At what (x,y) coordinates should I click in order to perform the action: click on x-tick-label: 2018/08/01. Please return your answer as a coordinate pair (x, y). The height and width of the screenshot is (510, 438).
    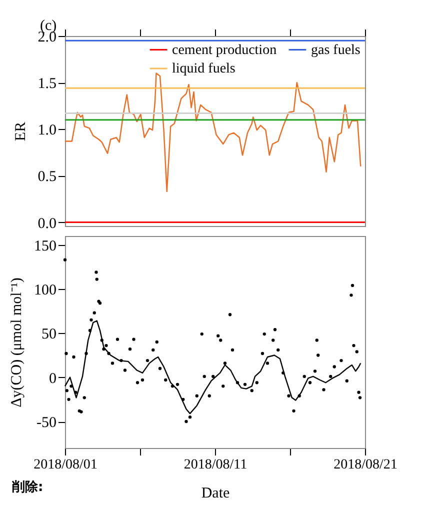
    Looking at the image, I should click on (66, 465).